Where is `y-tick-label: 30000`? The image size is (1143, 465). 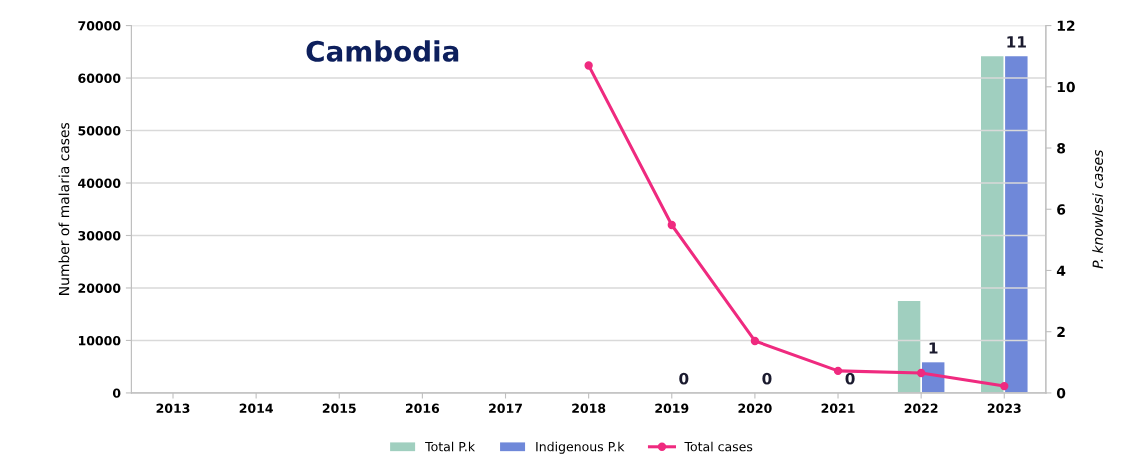
y-tick-label: 30000 is located at coordinates (99, 235).